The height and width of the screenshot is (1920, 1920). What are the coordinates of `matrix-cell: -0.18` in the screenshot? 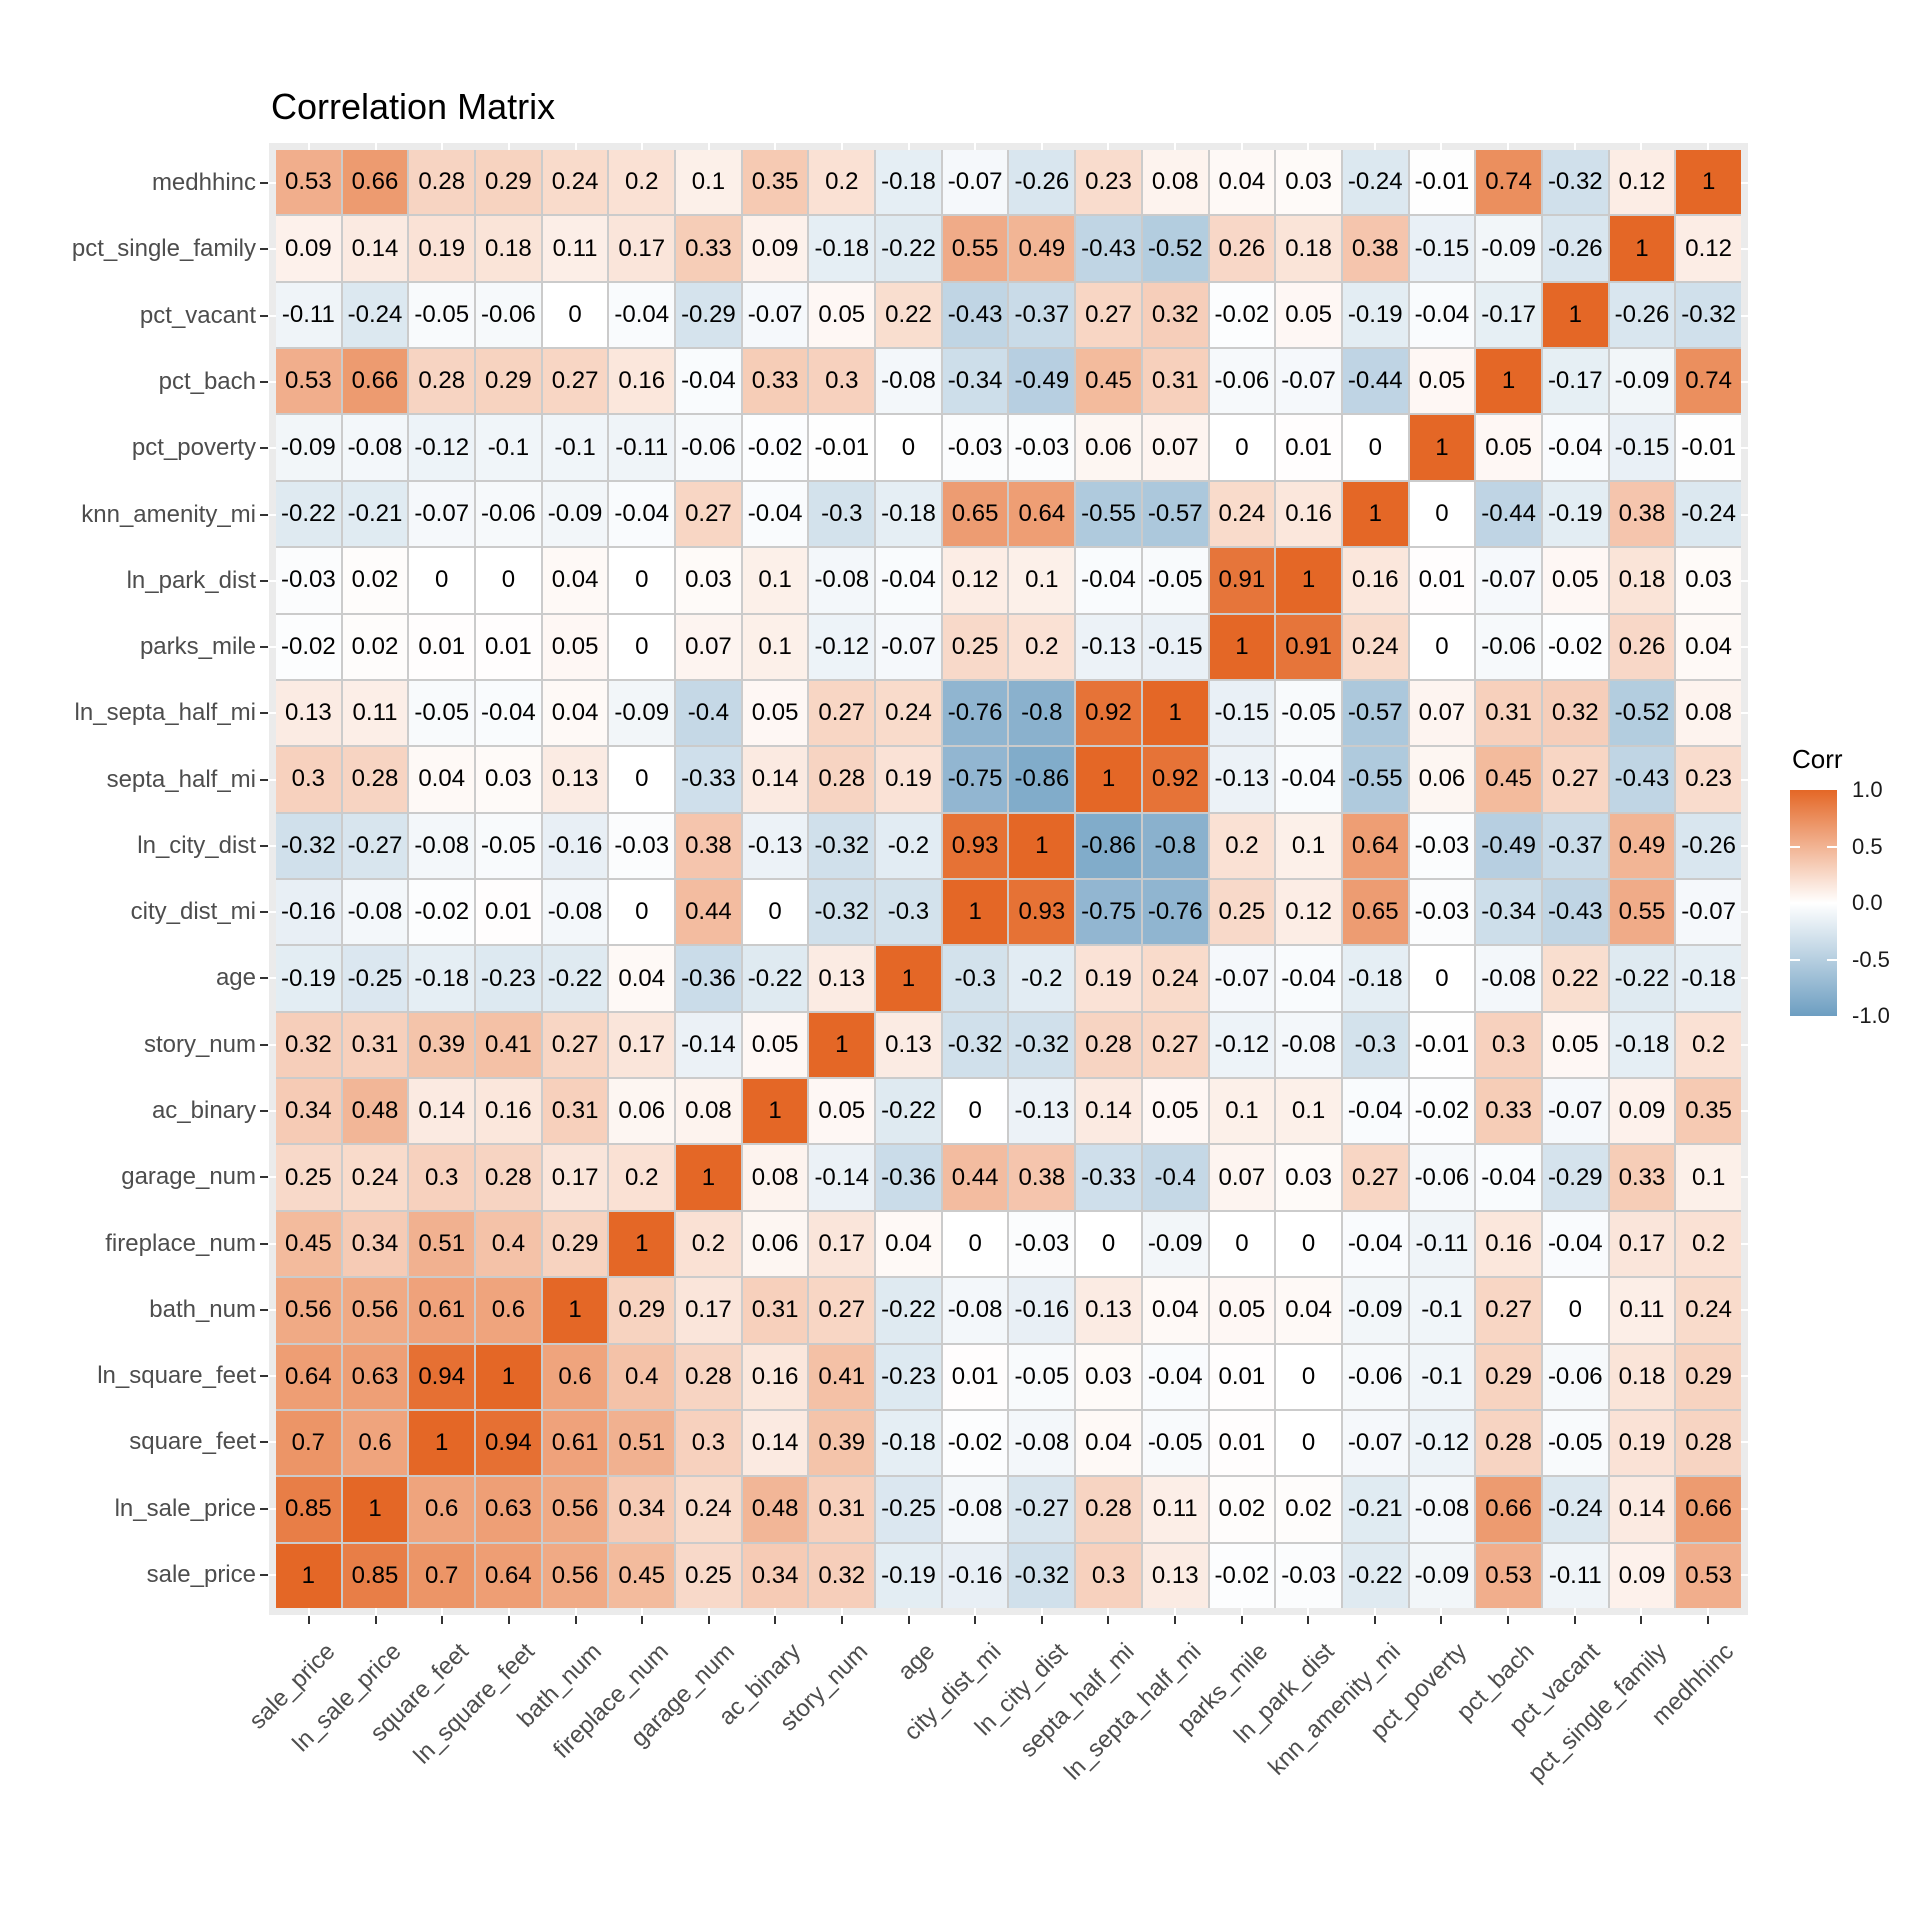 It's located at (908, 1443).